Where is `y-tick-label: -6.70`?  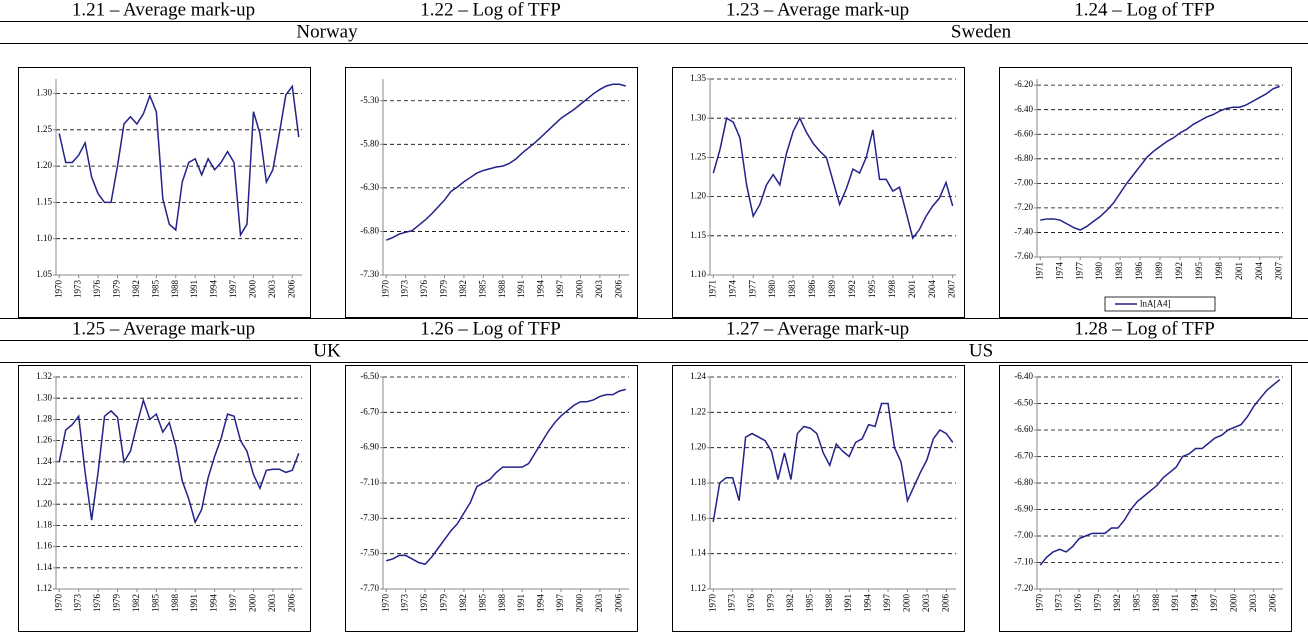
y-tick-label: -6.70 is located at coordinates (1023, 456).